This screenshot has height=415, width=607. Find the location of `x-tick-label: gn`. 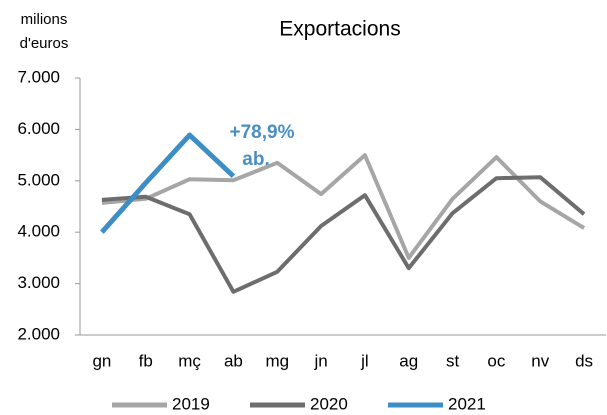

x-tick-label: gn is located at coordinates (101, 360).